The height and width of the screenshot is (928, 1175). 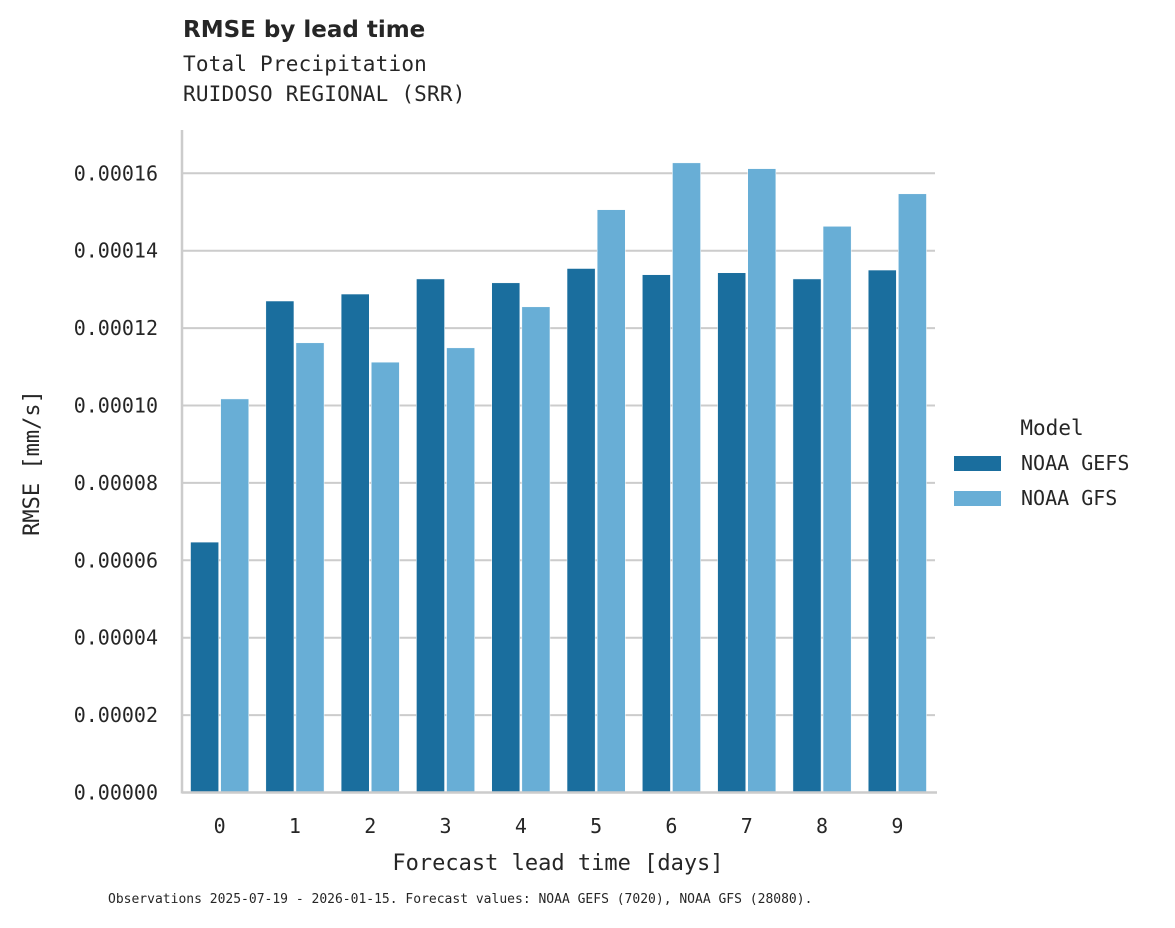 What do you see at coordinates (116, 328) in the screenshot?
I see `y-tick-label: 0.00012` at bounding box center [116, 328].